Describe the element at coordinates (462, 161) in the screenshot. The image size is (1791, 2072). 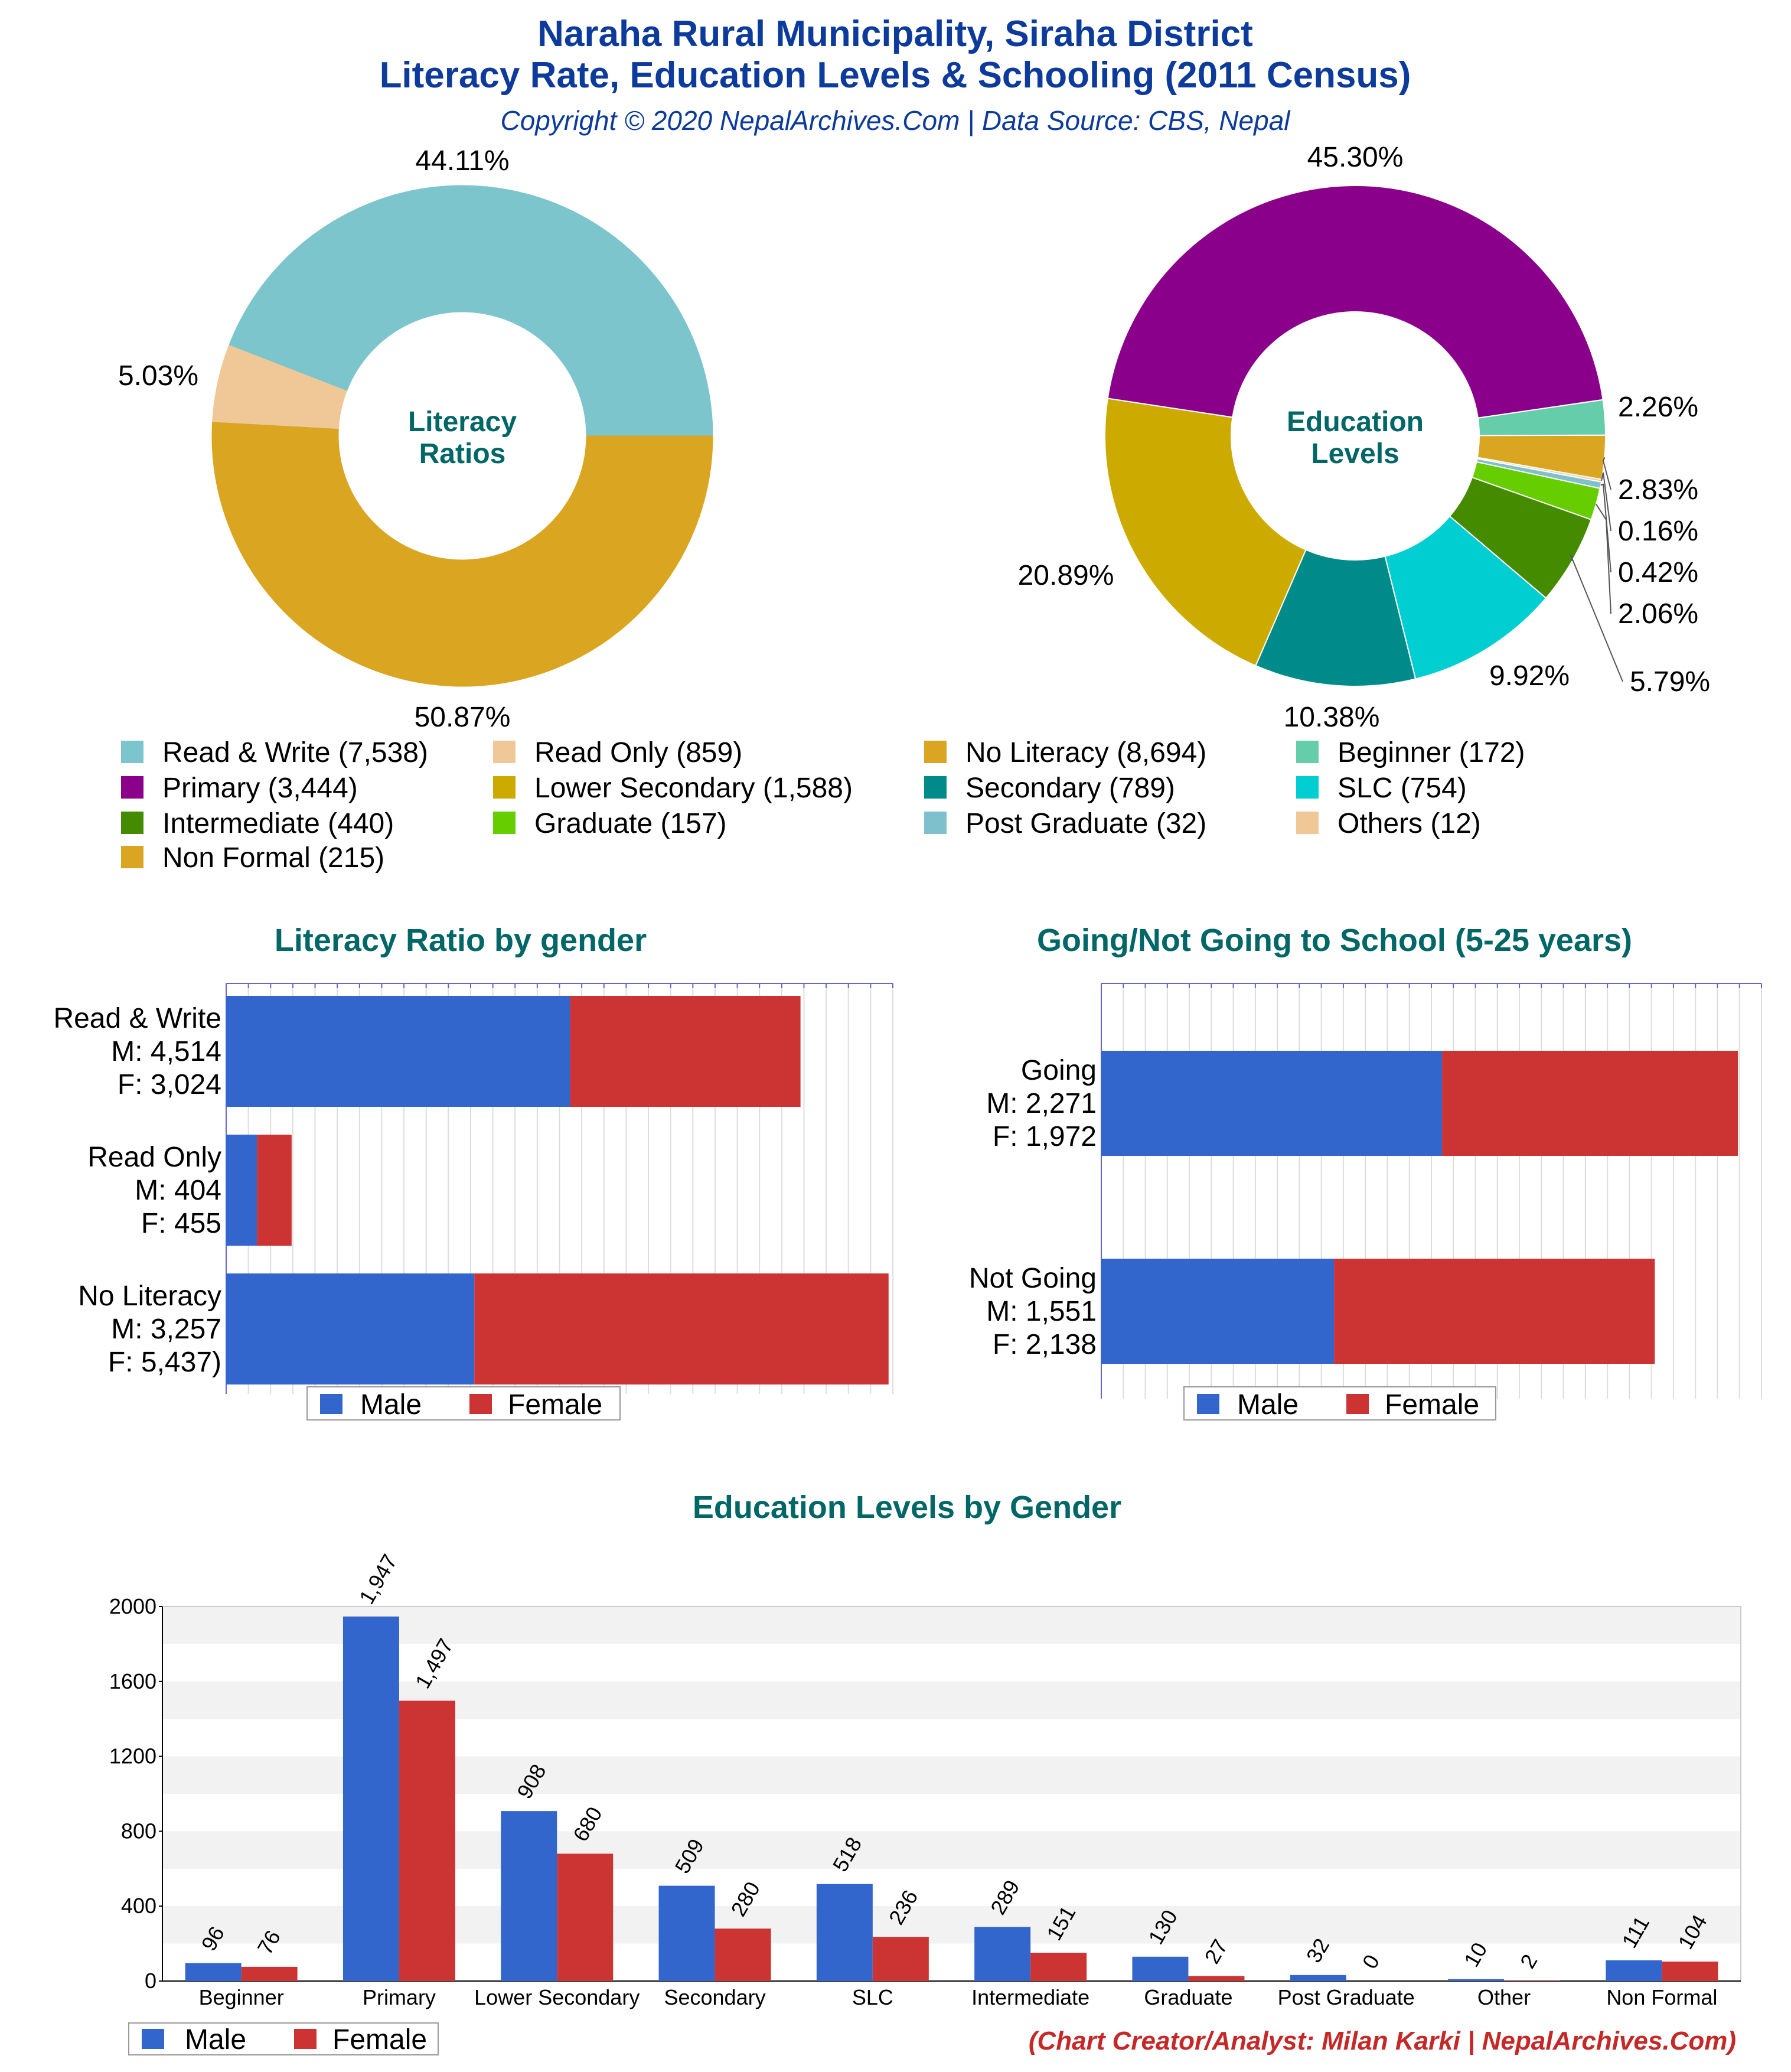
I see `pct-label-read-write: 44.11%` at that location.